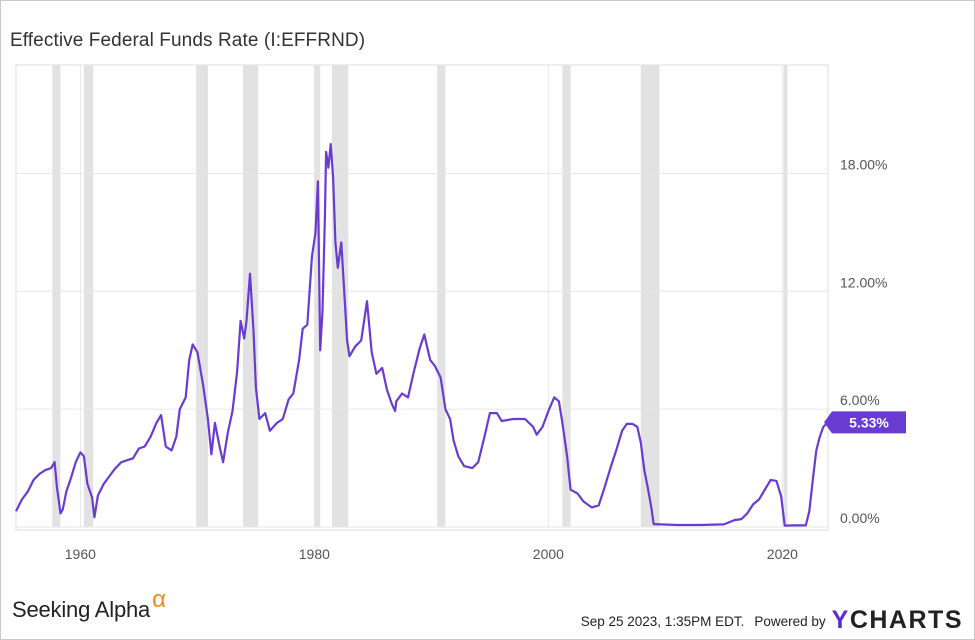 The image size is (975, 640). What do you see at coordinates (863, 282) in the screenshot?
I see `y-tick-label-2: 12.00%` at bounding box center [863, 282].